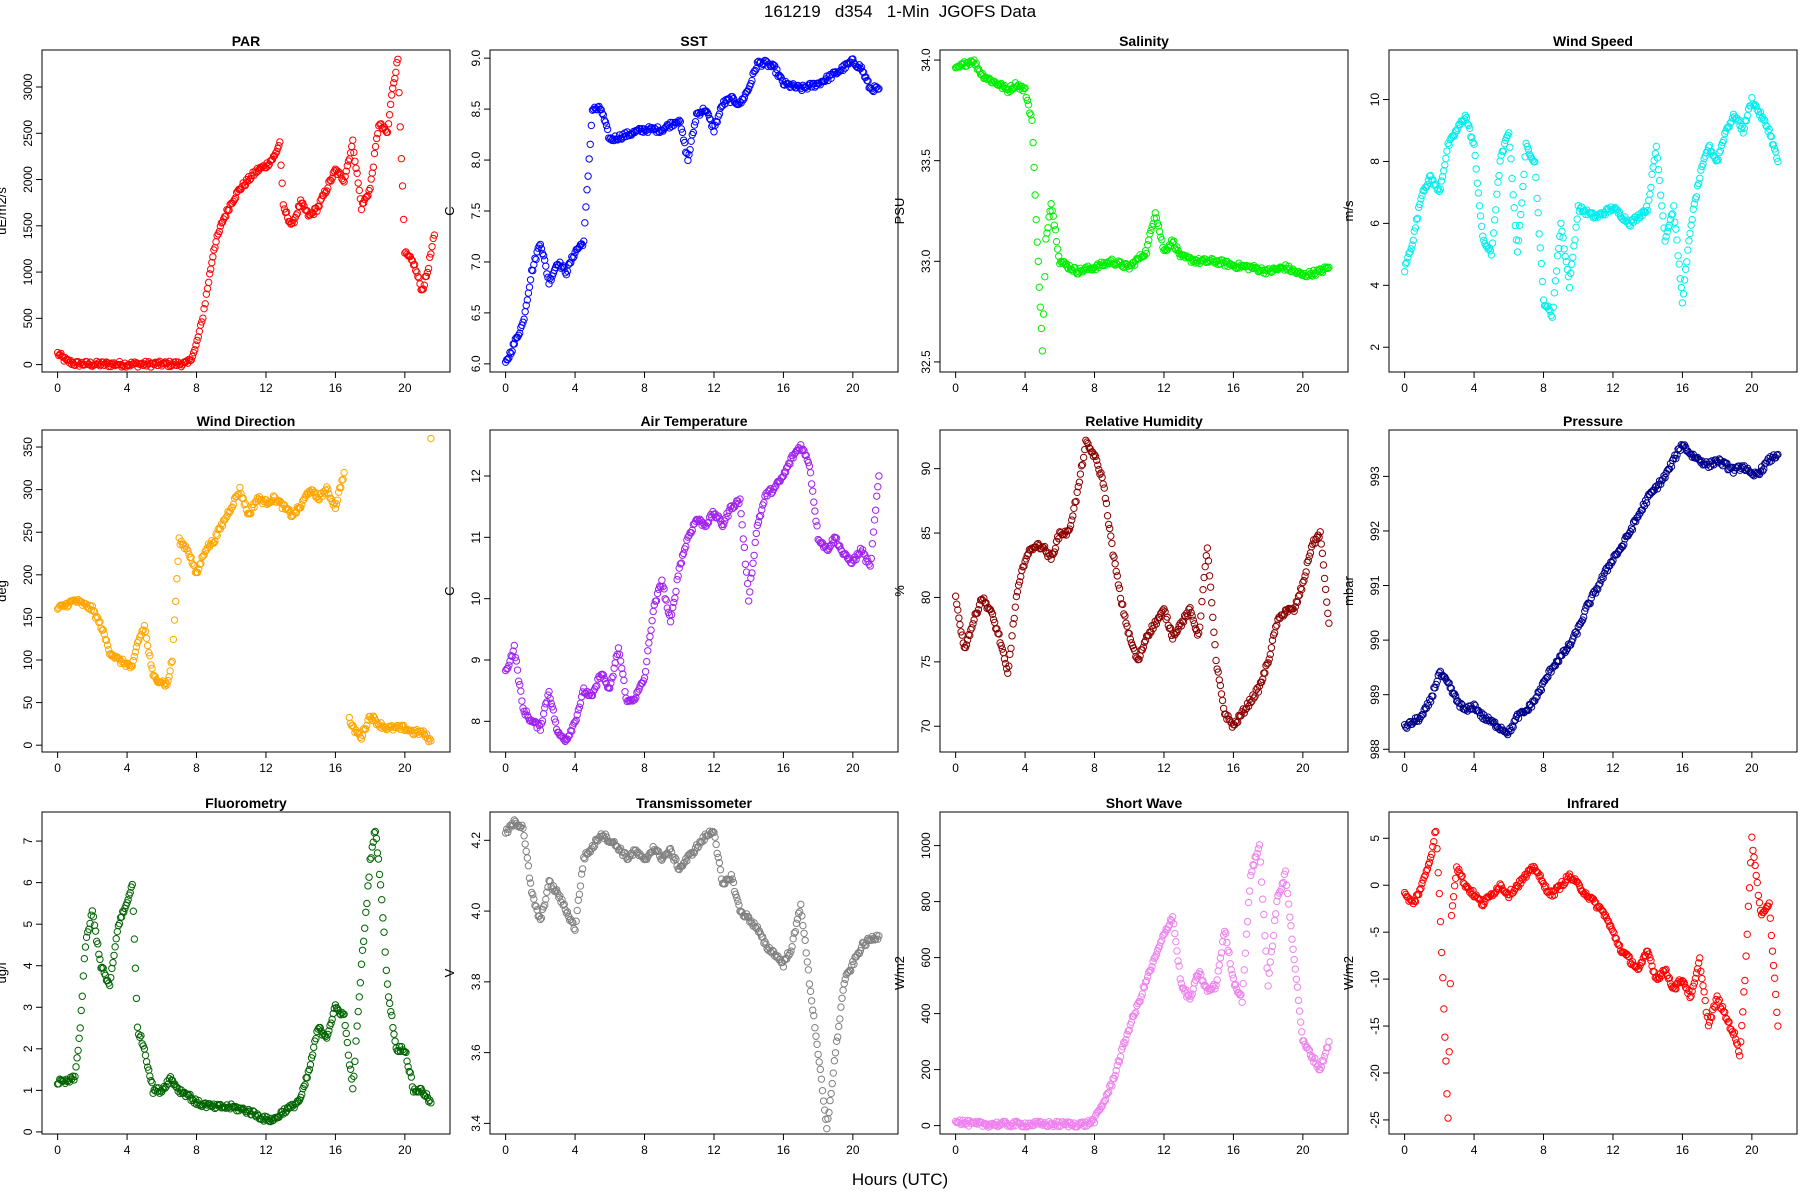 This screenshot has height=1200, width=1800. I want to click on y-tick-label: 500, so click(28, 318).